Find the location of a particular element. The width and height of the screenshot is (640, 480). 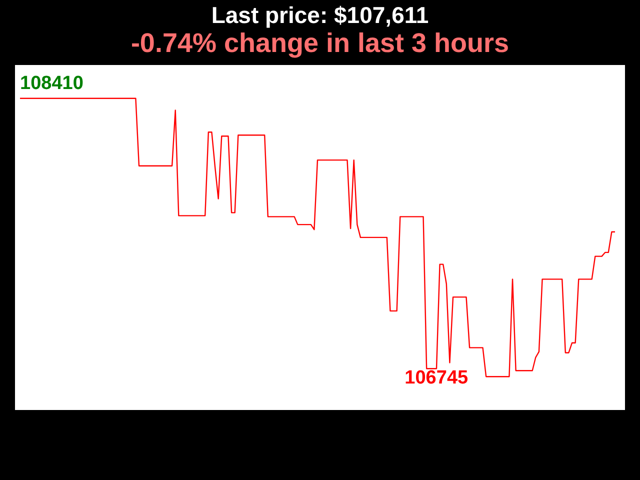

chart-title: Last price: $107,611 is located at coordinates (320, 15).